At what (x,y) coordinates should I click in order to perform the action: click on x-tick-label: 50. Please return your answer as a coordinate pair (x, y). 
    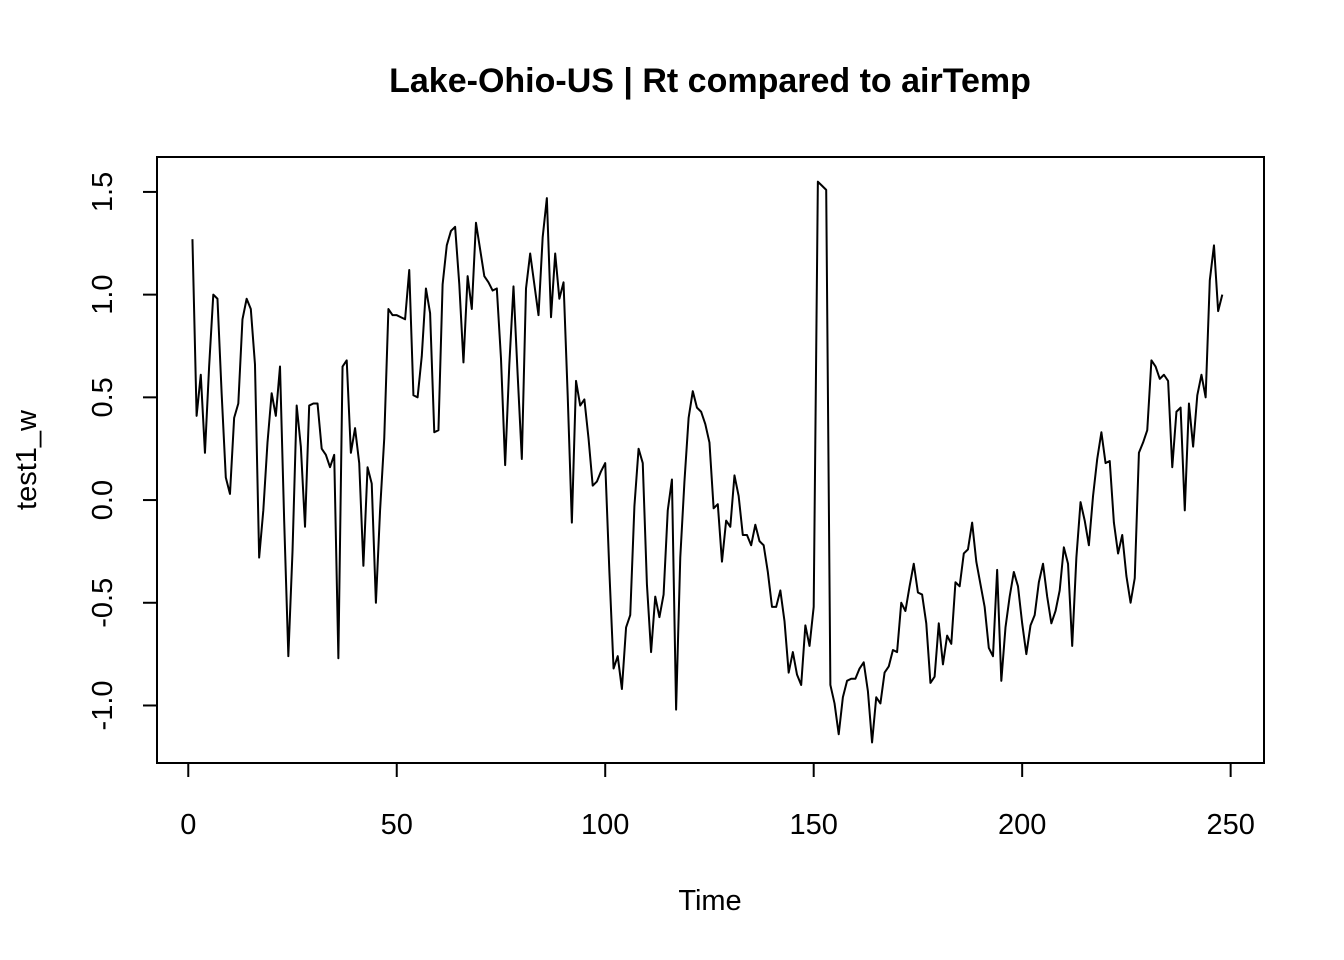
    Looking at the image, I should click on (397, 825).